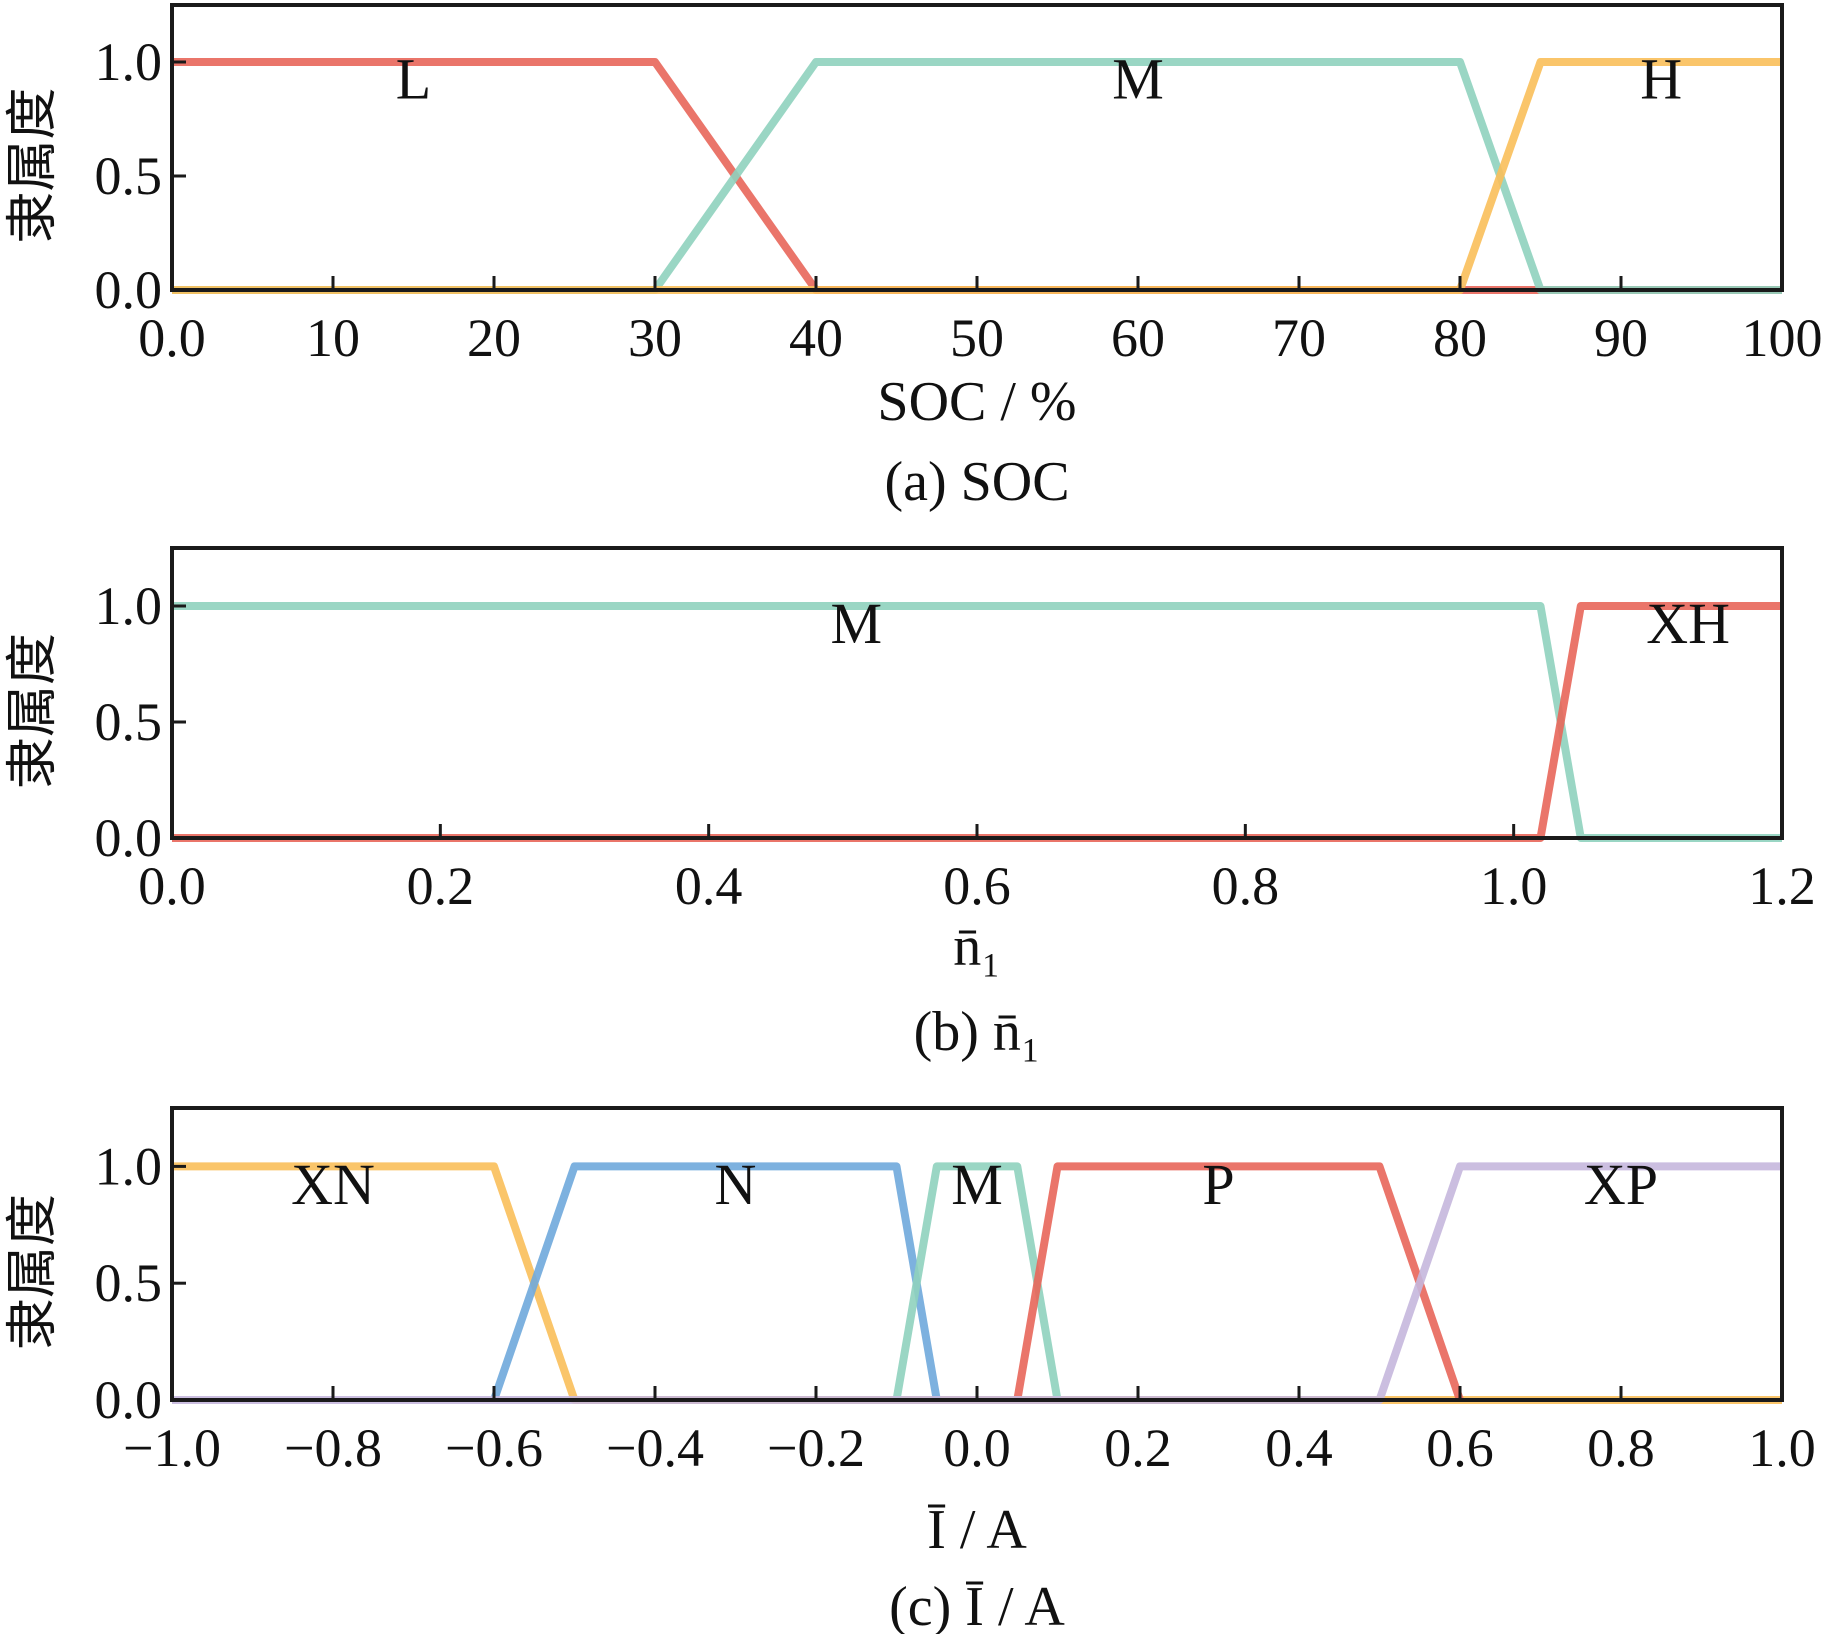 This screenshot has height=1634, width=1830. Describe the element at coordinates (494, 1448) in the screenshot. I see `x-tick-label: −0.6` at that location.